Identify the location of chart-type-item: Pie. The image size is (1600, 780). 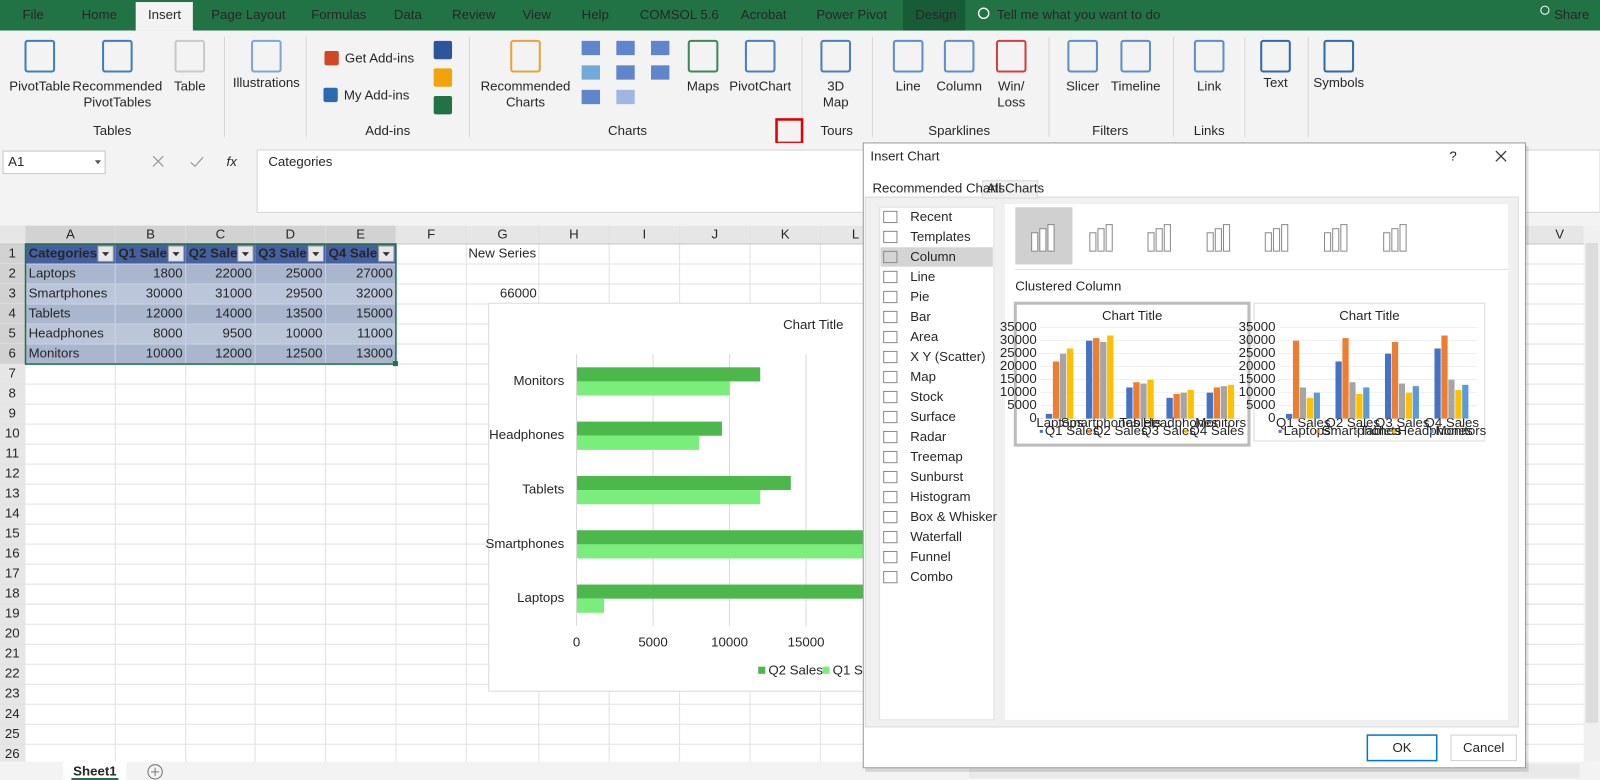
(919, 296).